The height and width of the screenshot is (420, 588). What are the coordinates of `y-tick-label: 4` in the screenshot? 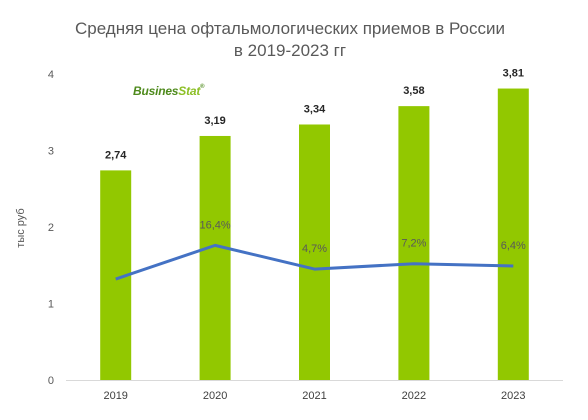 It's located at (51, 75).